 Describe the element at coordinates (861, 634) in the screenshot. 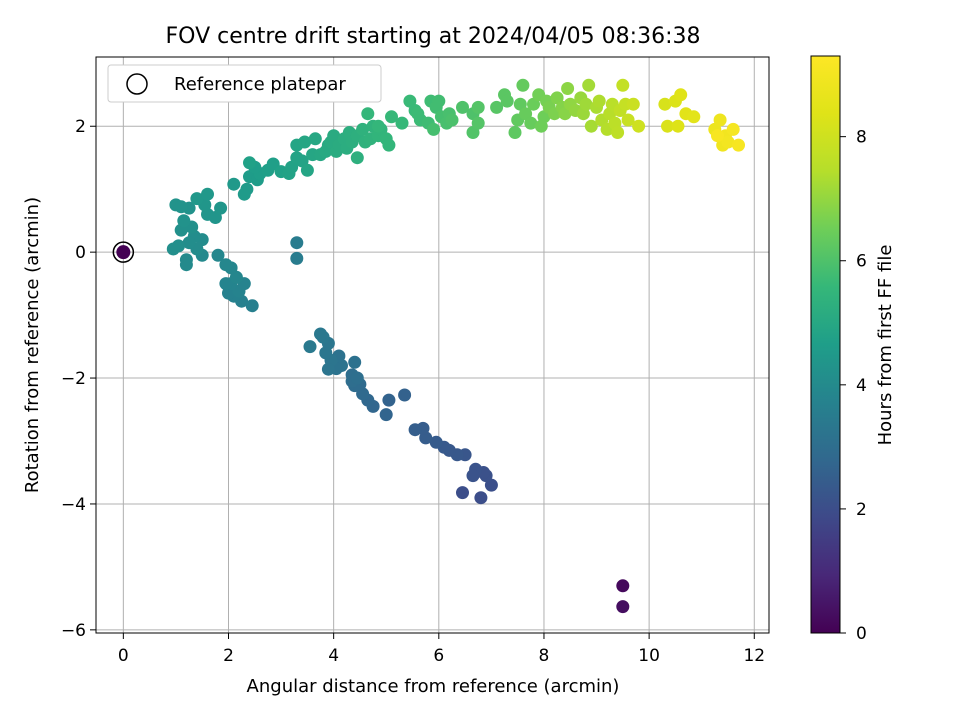

I see `colorbar-tick-label: 0` at that location.